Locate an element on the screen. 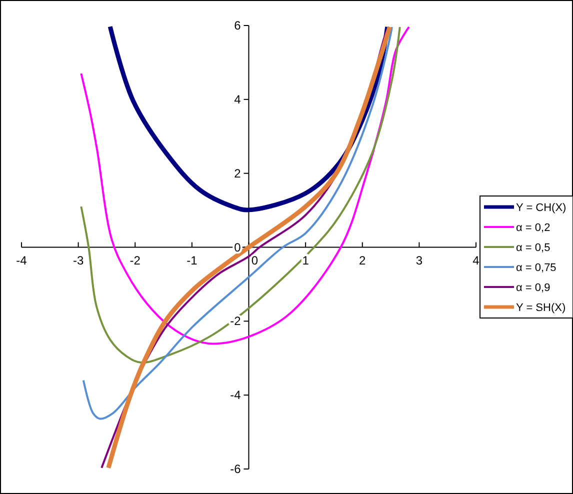 This screenshot has height=494, width=573. x-tick-label: 3 is located at coordinates (419, 260).